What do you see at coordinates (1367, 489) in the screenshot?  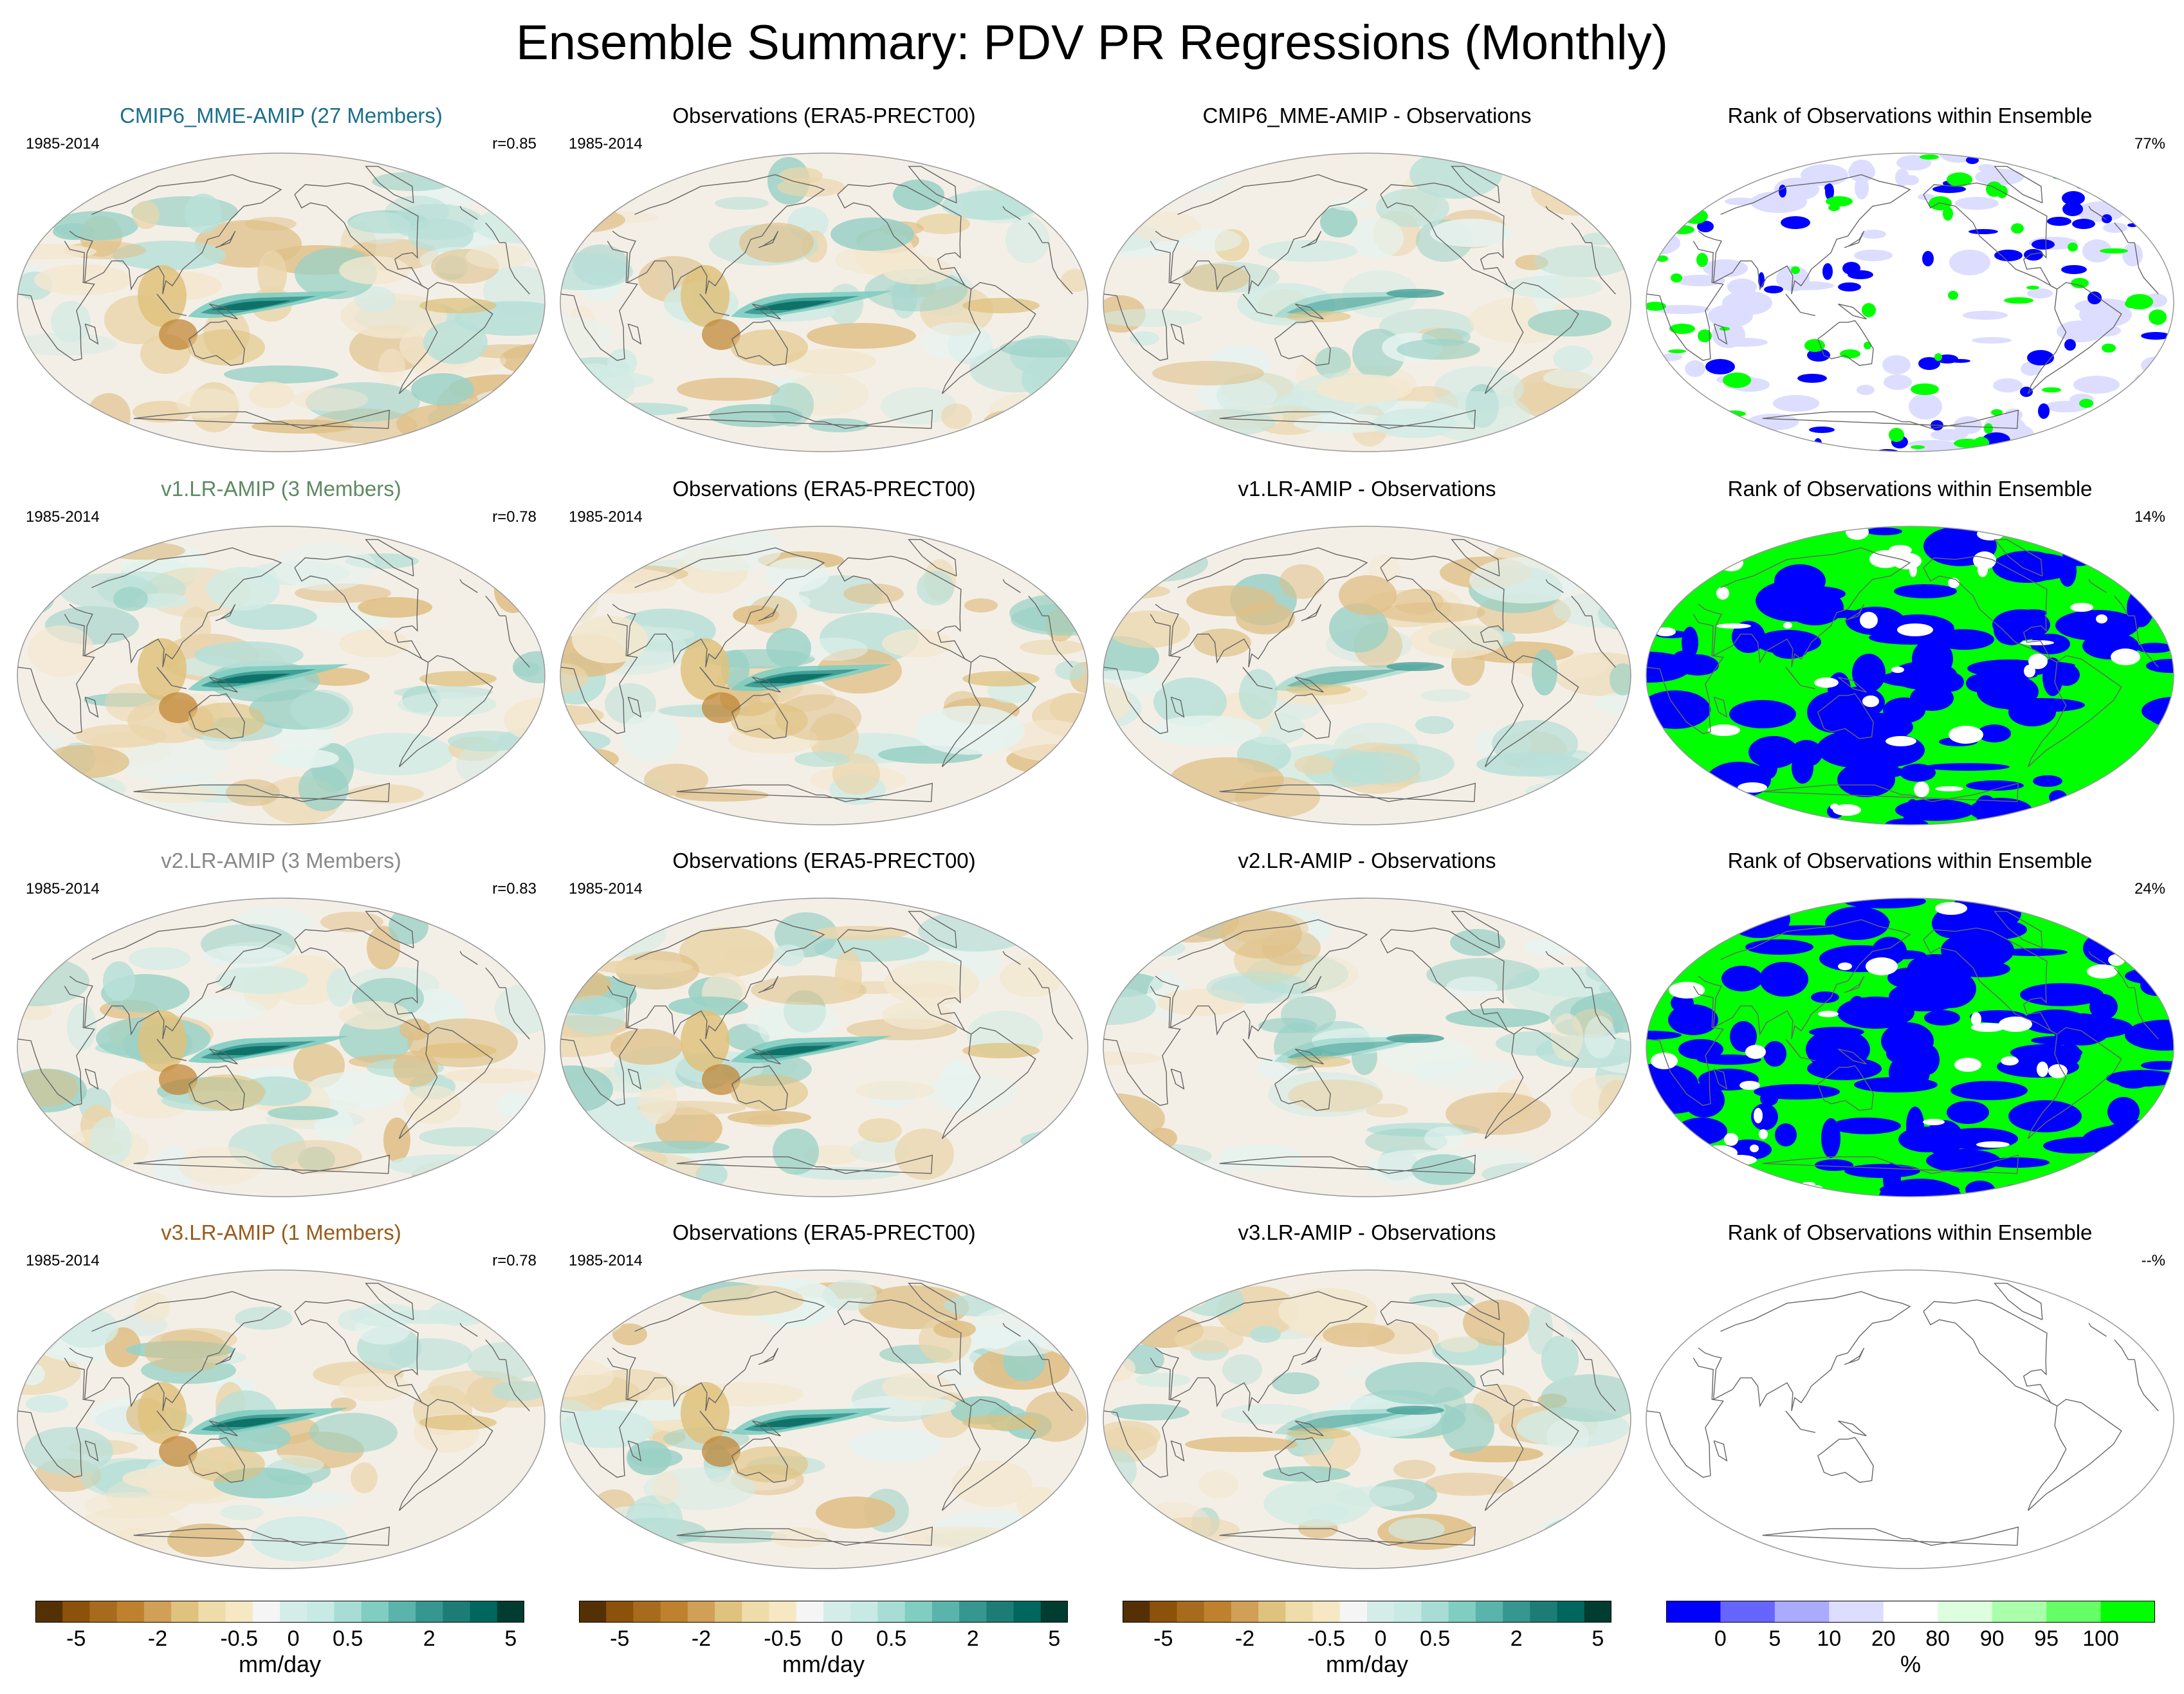 I see `panel-title: v1.LR-AMIP - Observations` at bounding box center [1367, 489].